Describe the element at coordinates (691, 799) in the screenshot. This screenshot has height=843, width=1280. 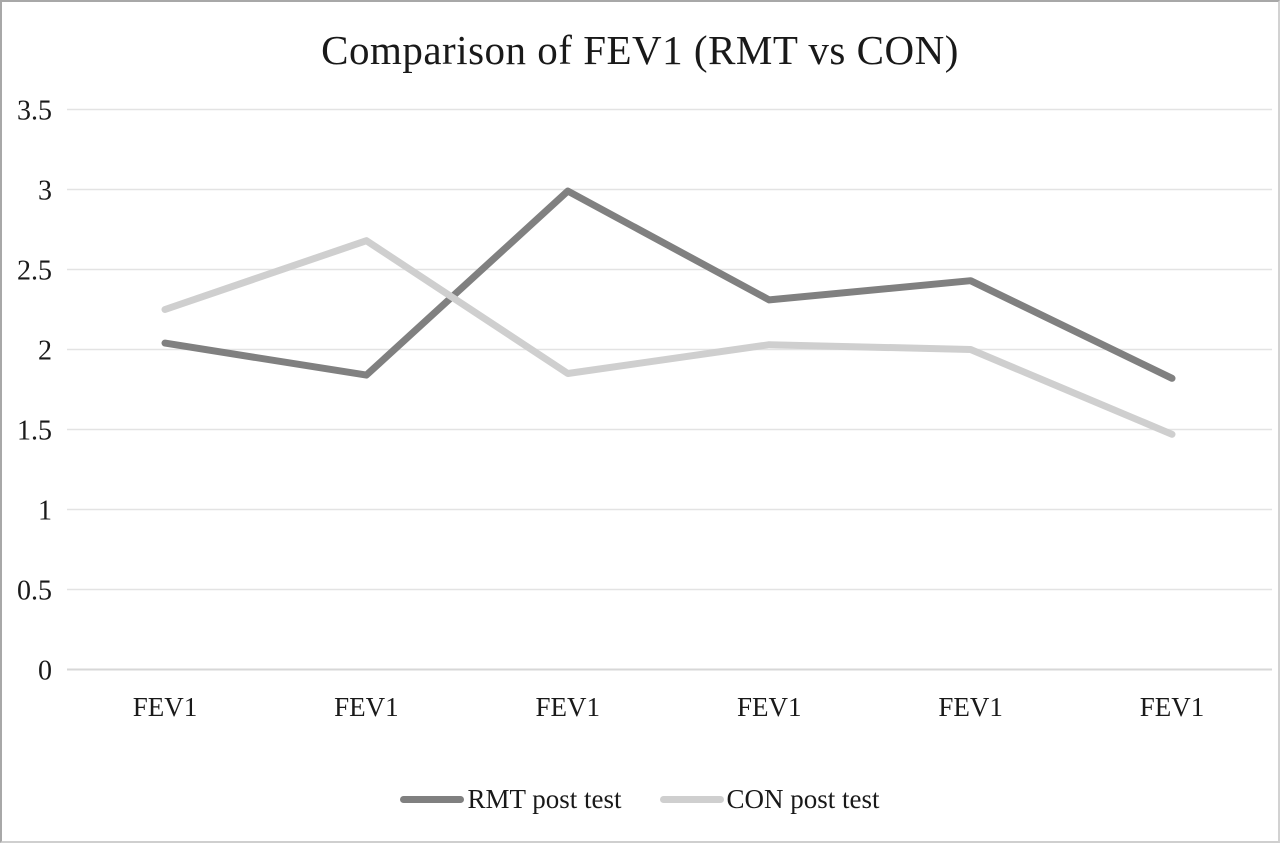
I see `con-line-swatch` at that location.